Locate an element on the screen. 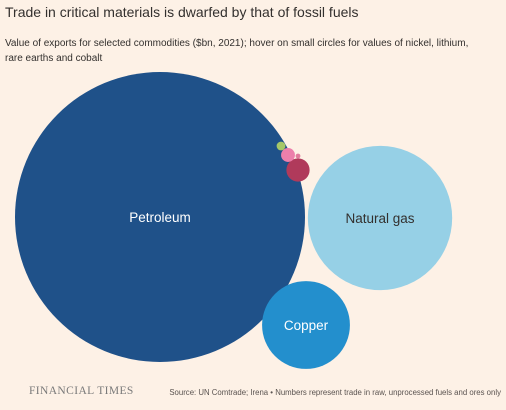 Image resolution: width=506 pixels, height=410 pixels. bubble-cobalt is located at coordinates (298, 156).